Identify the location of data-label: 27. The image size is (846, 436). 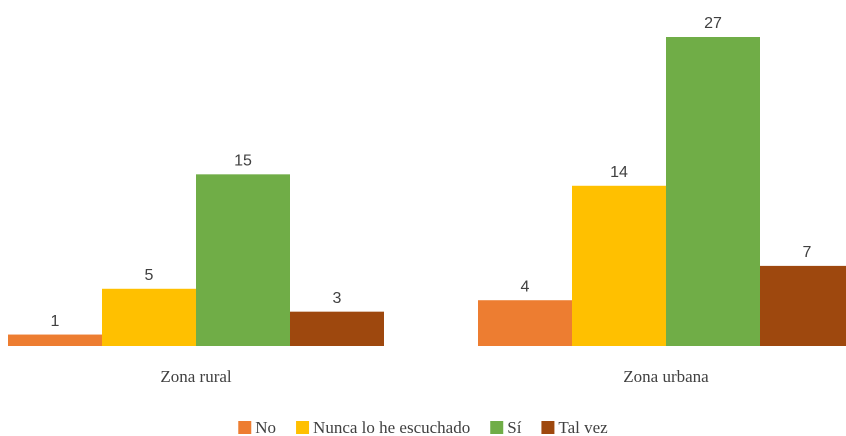
(713, 23).